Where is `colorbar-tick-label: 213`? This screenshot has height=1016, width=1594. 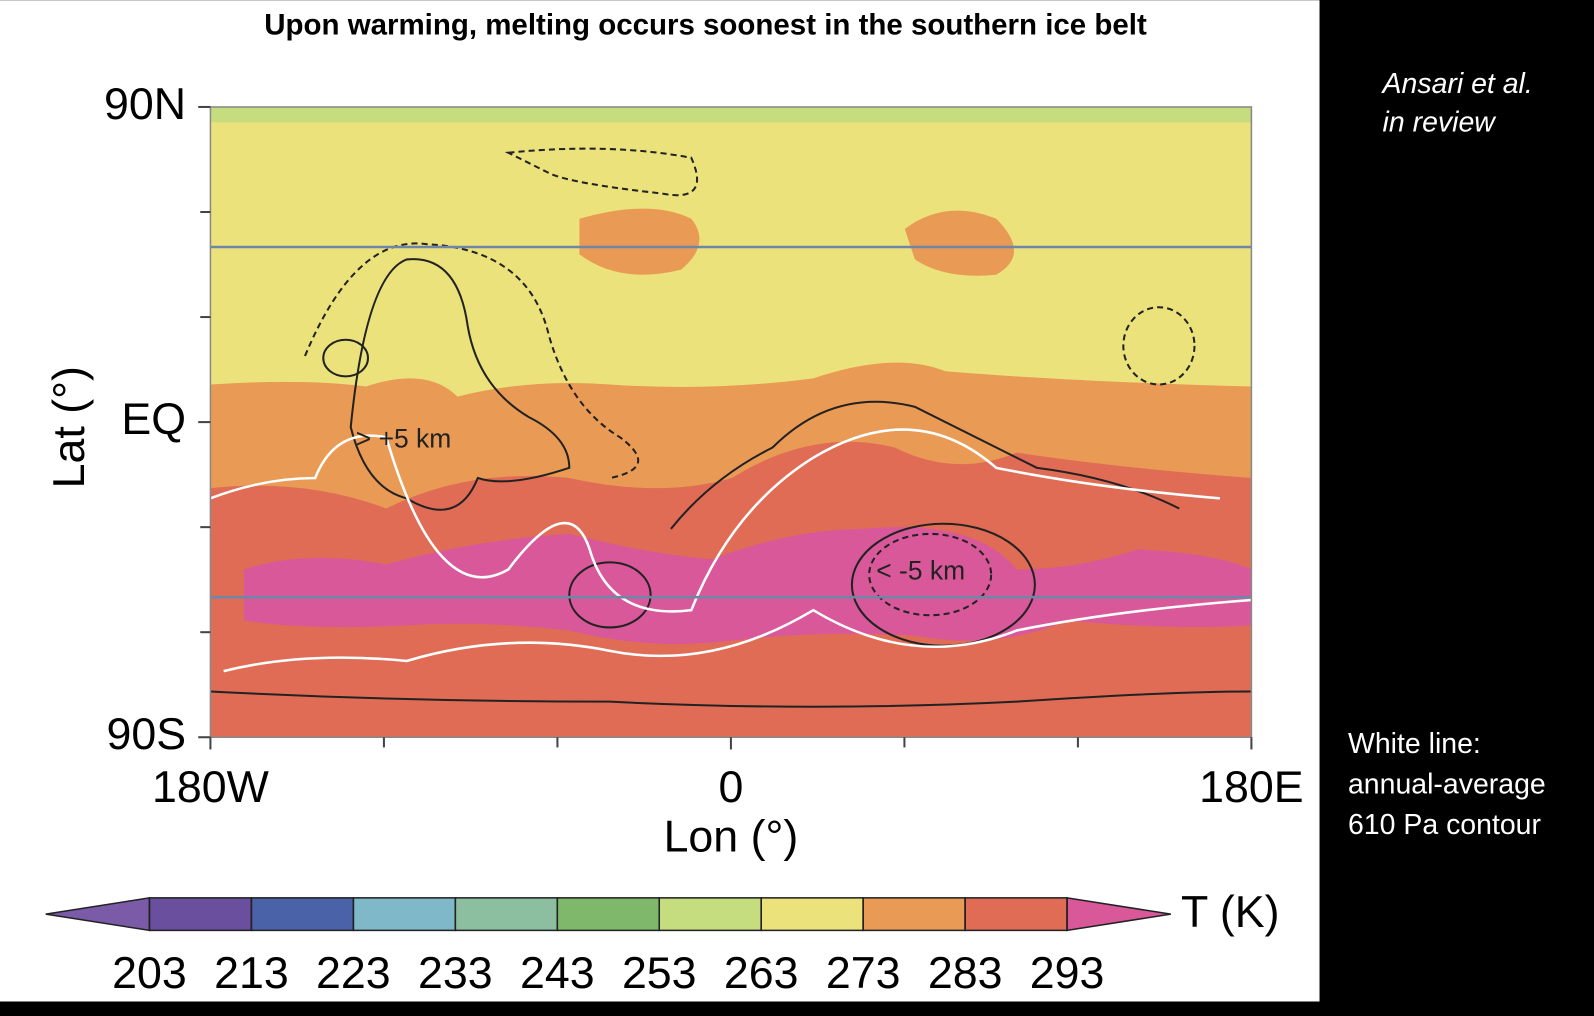
colorbar-tick-label: 213 is located at coordinates (251, 973).